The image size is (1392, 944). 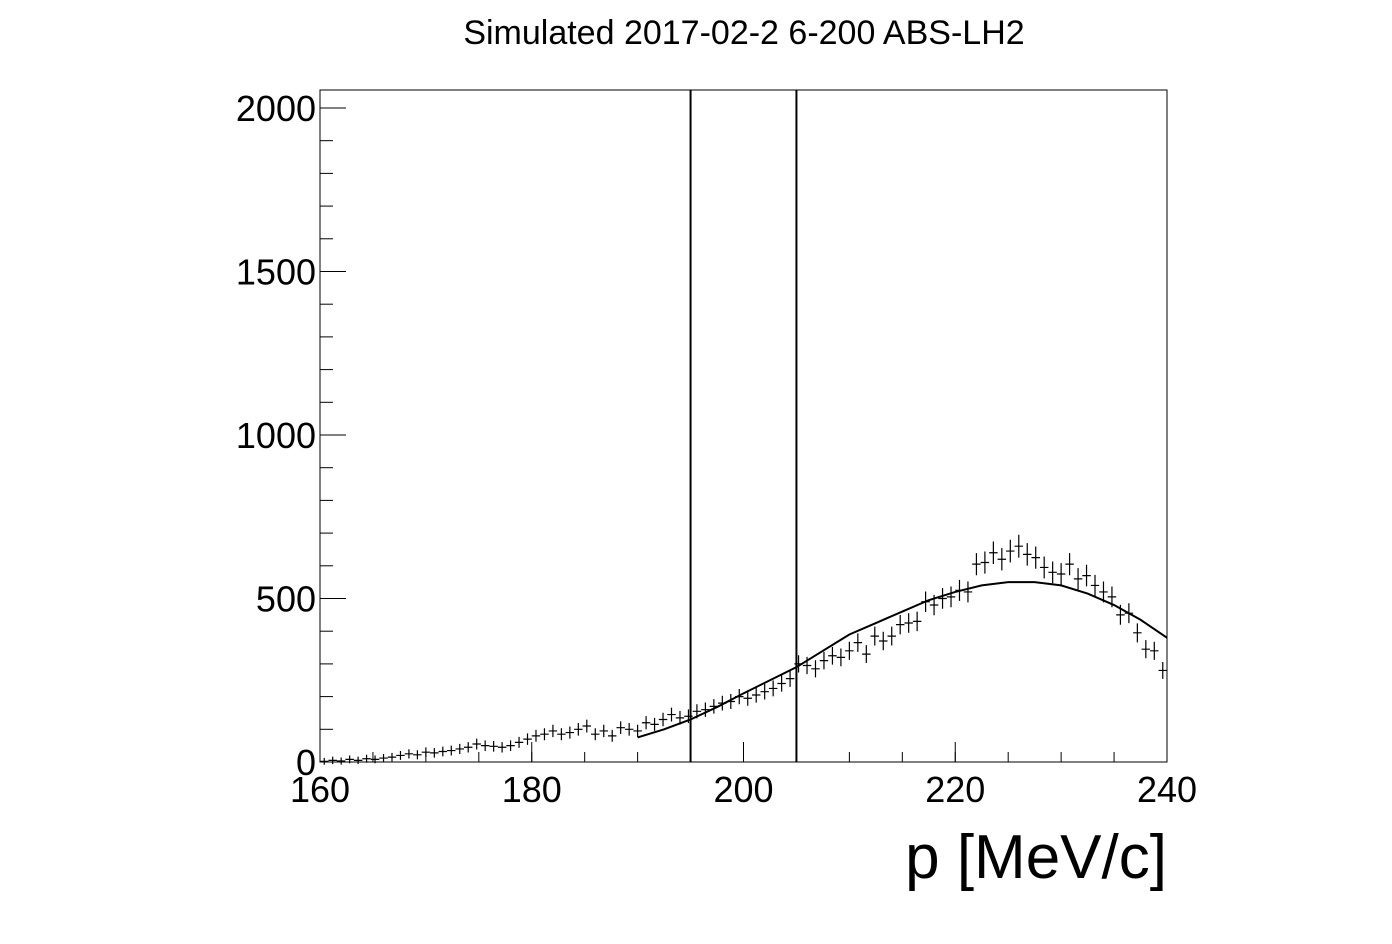 What do you see at coordinates (1167, 789) in the screenshot?
I see `x-tick-label: 240` at bounding box center [1167, 789].